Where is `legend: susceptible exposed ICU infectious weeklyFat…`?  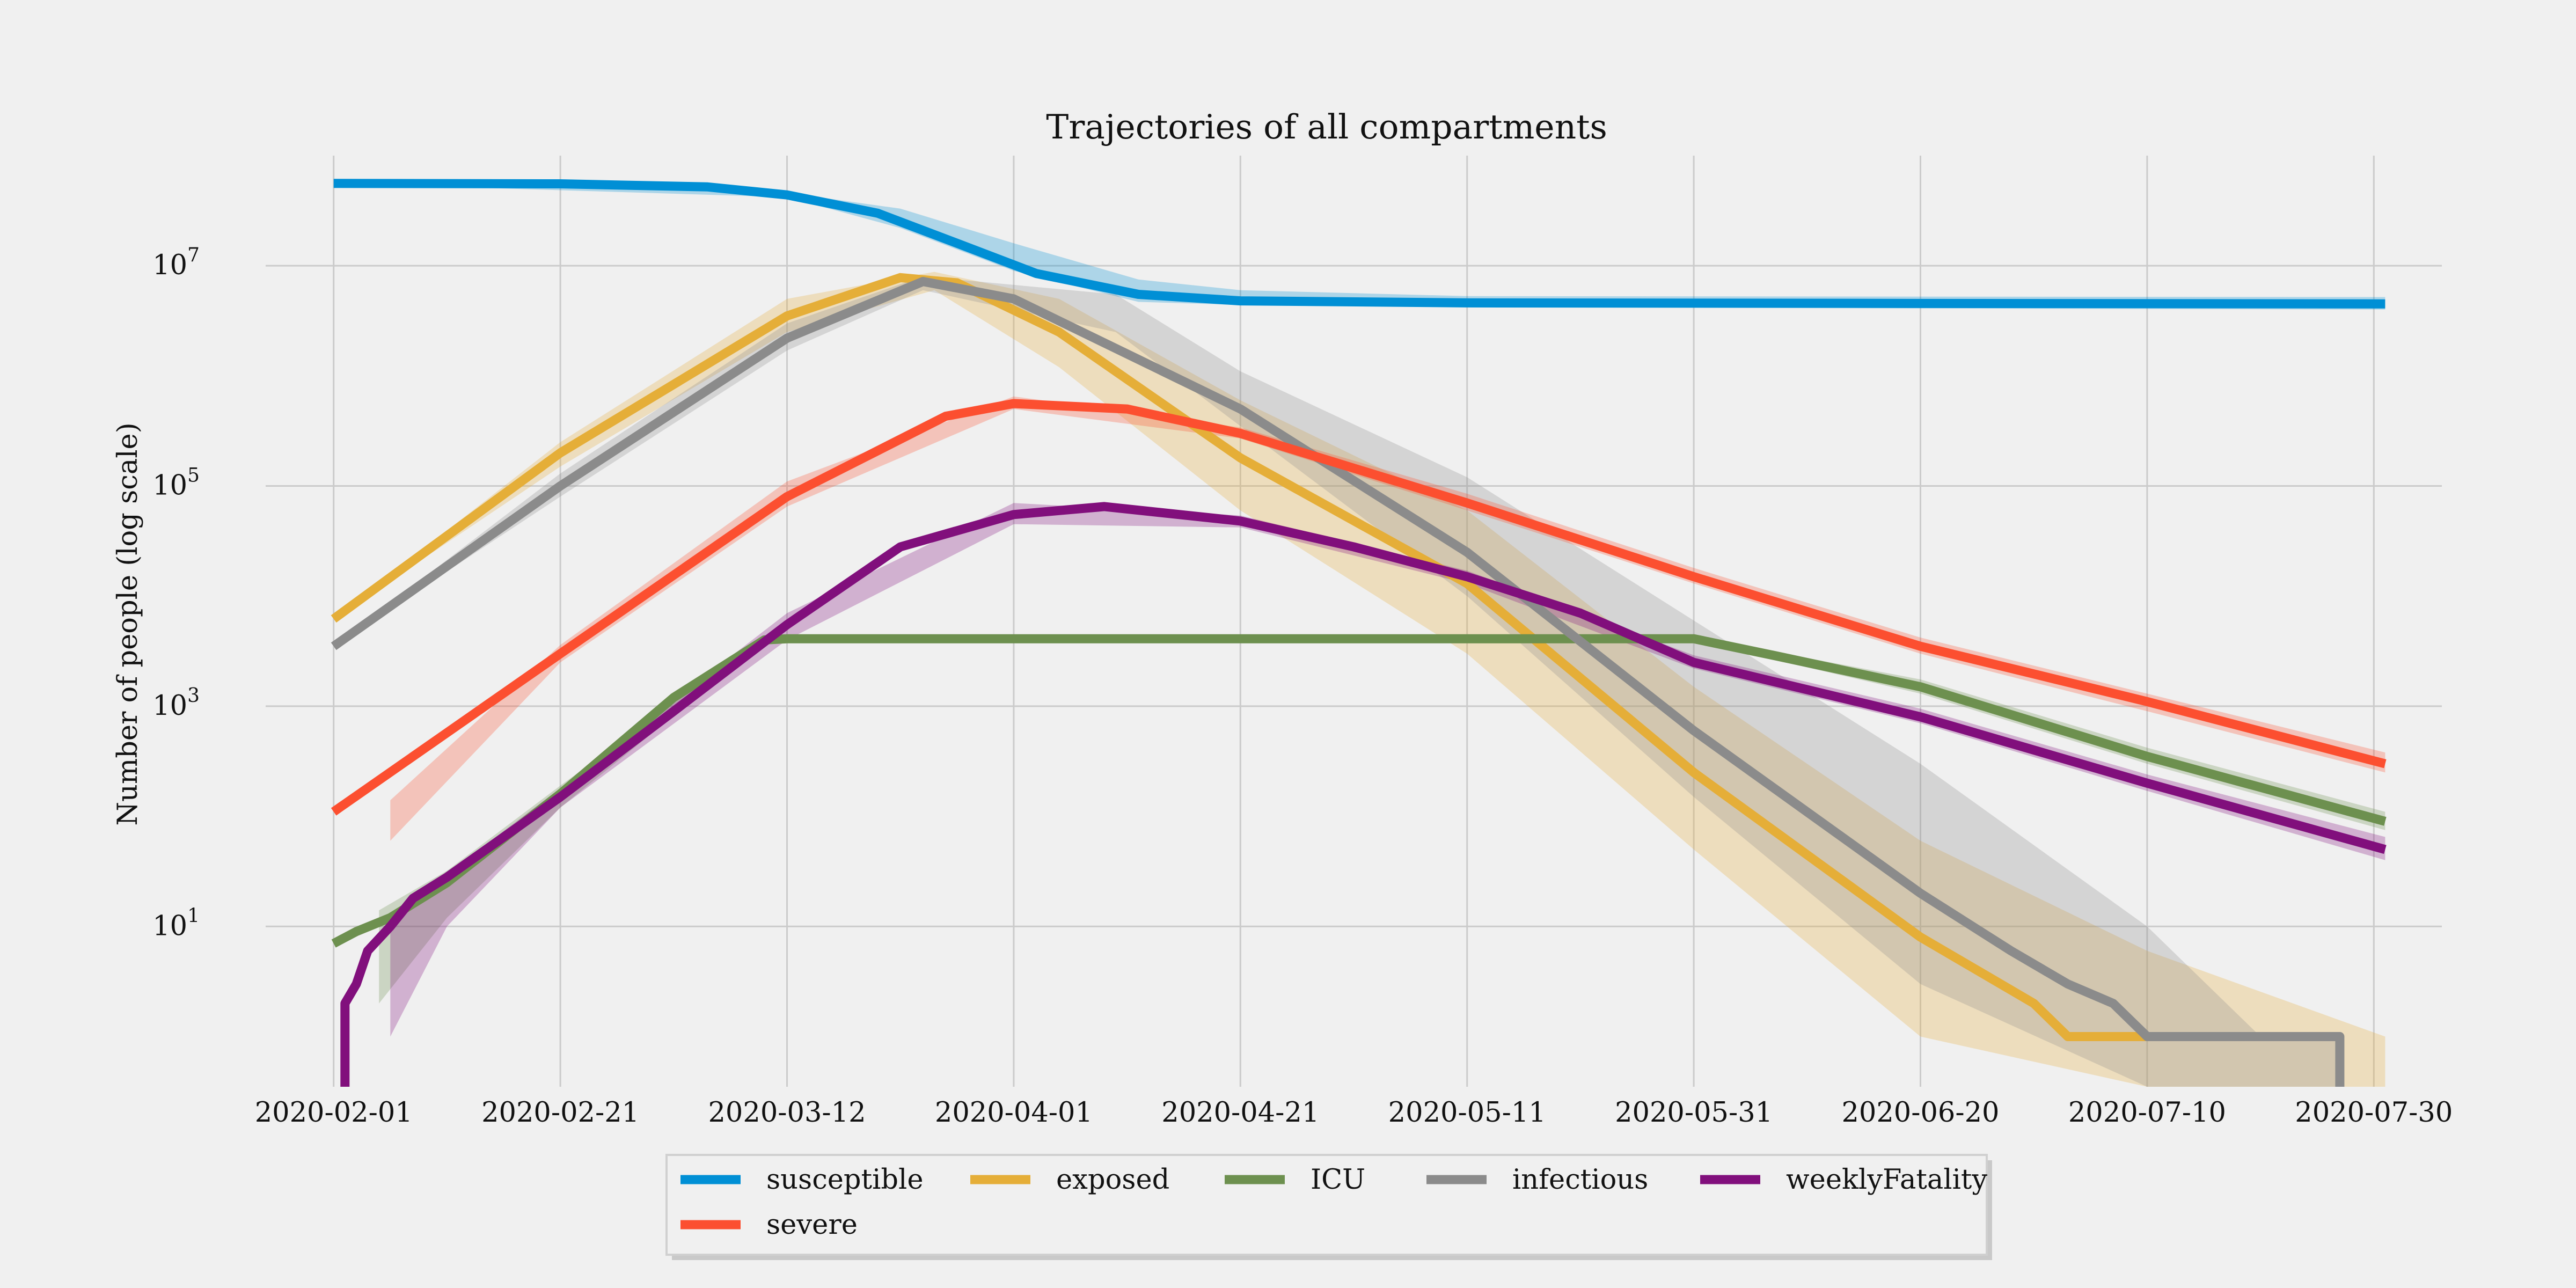 legend: susceptible exposed ICU infectious weeklyFat… is located at coordinates (1328, 1207).